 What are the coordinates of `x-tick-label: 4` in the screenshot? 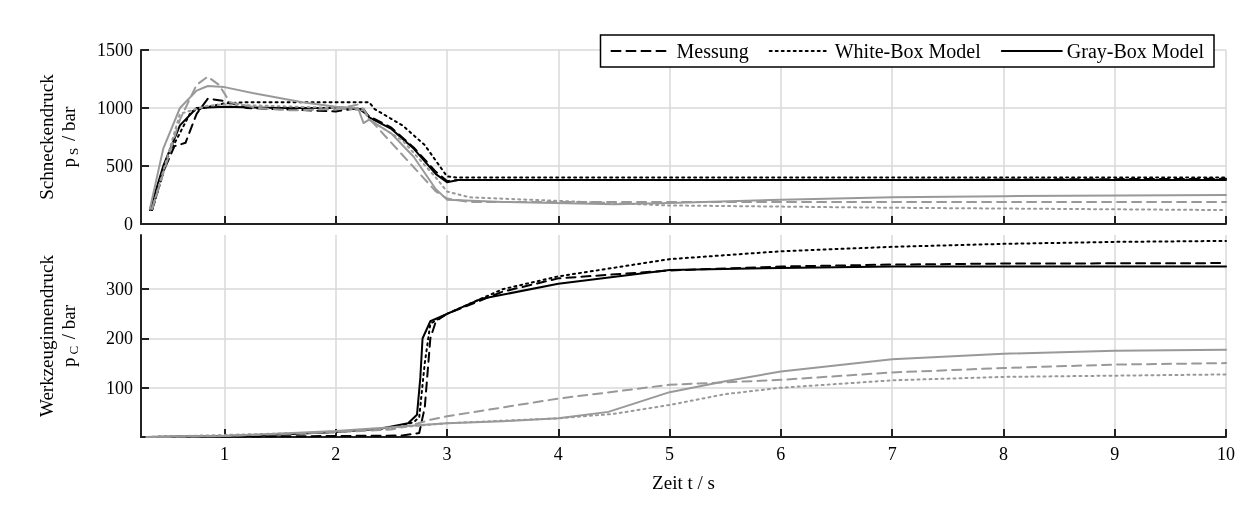 It's located at (558, 454).